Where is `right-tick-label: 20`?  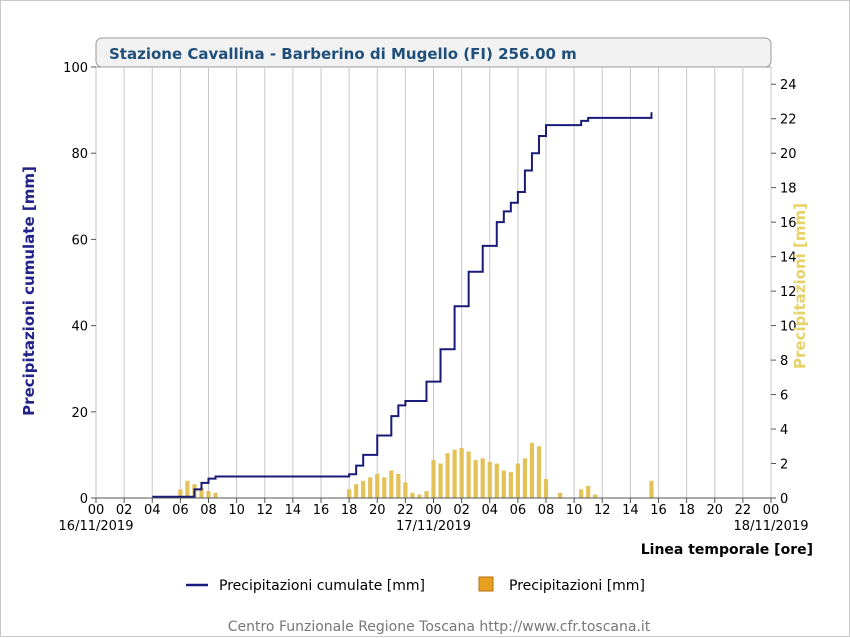
right-tick-label: 20 is located at coordinates (788, 154).